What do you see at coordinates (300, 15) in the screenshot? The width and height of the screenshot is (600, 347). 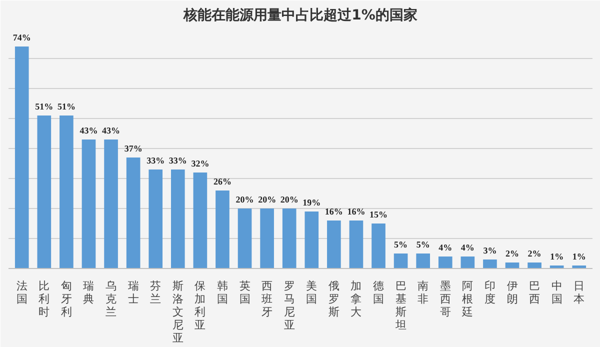 I see `chart-title: 核能在能源用量中占比超过1%的国家` at bounding box center [300, 15].